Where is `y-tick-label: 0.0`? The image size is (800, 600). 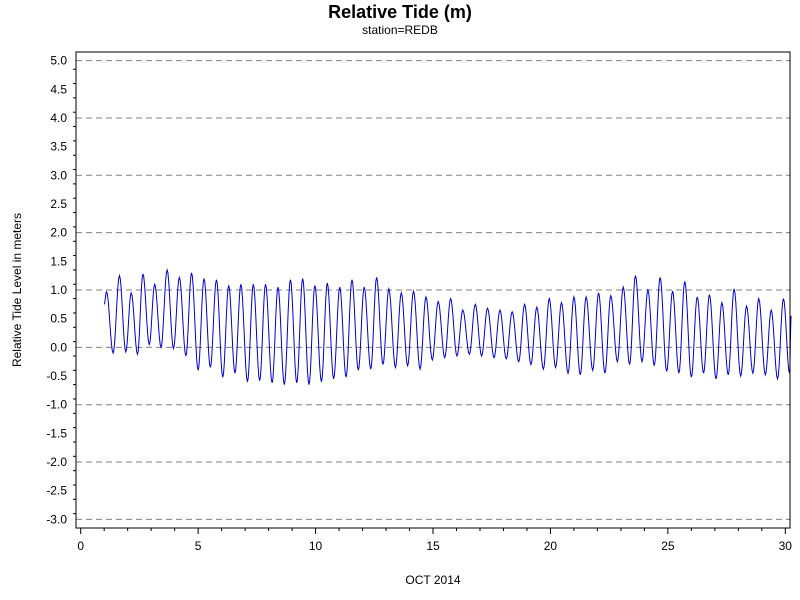 y-tick-label: 0.0 is located at coordinates (58, 347).